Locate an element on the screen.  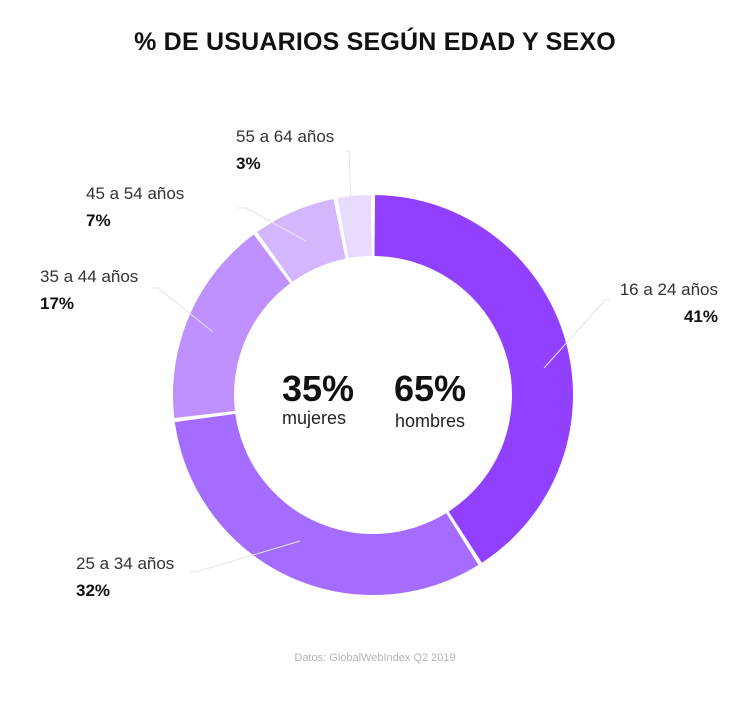
slice-label-2: 25 a 34 años is located at coordinates (125, 563).